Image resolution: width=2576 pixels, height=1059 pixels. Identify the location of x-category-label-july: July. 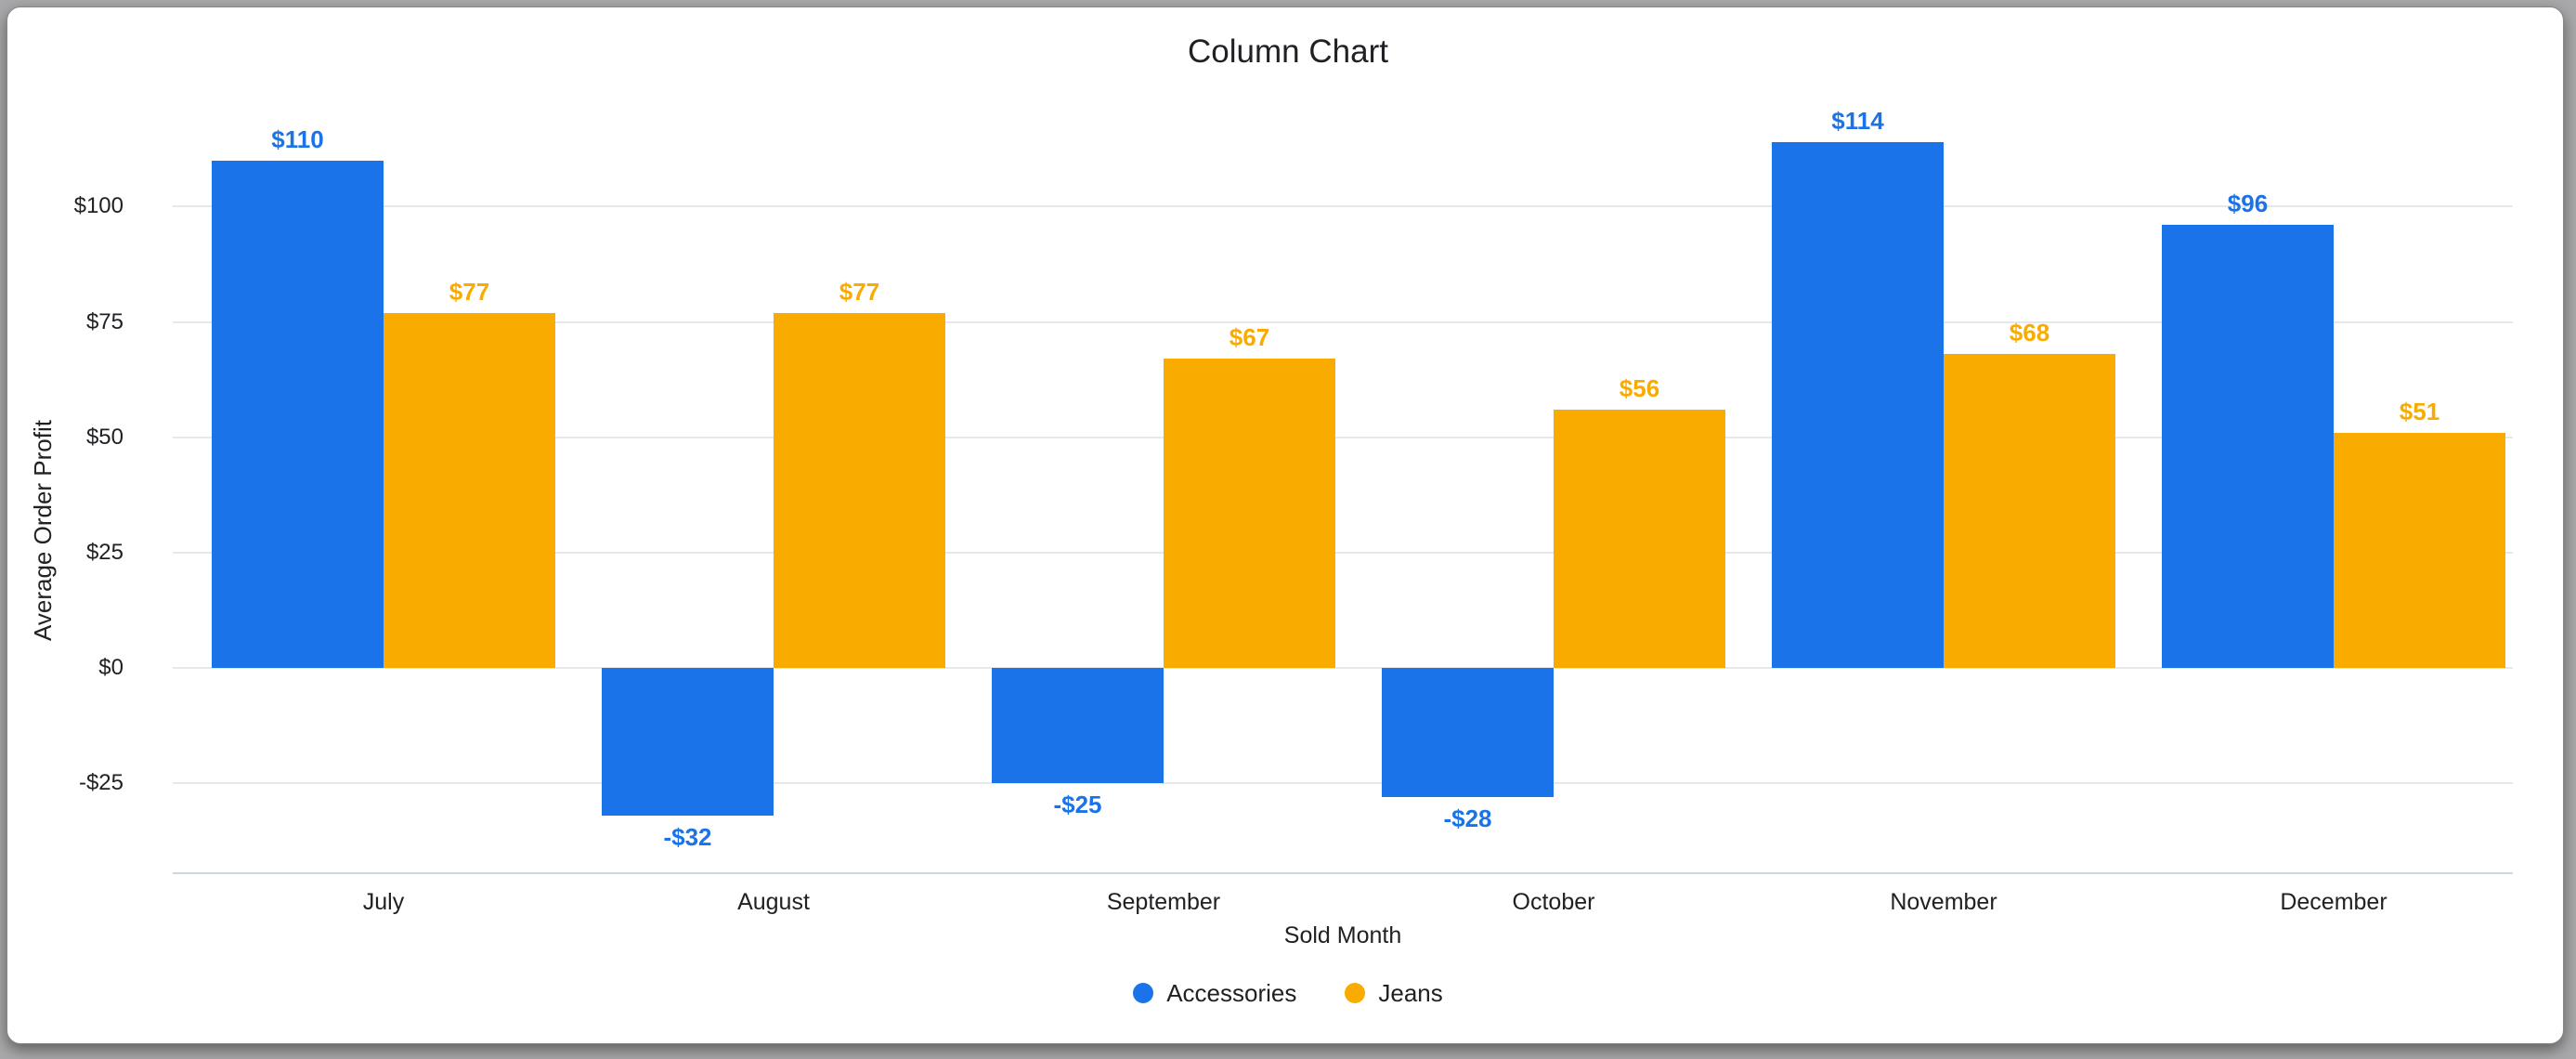
(383, 902).